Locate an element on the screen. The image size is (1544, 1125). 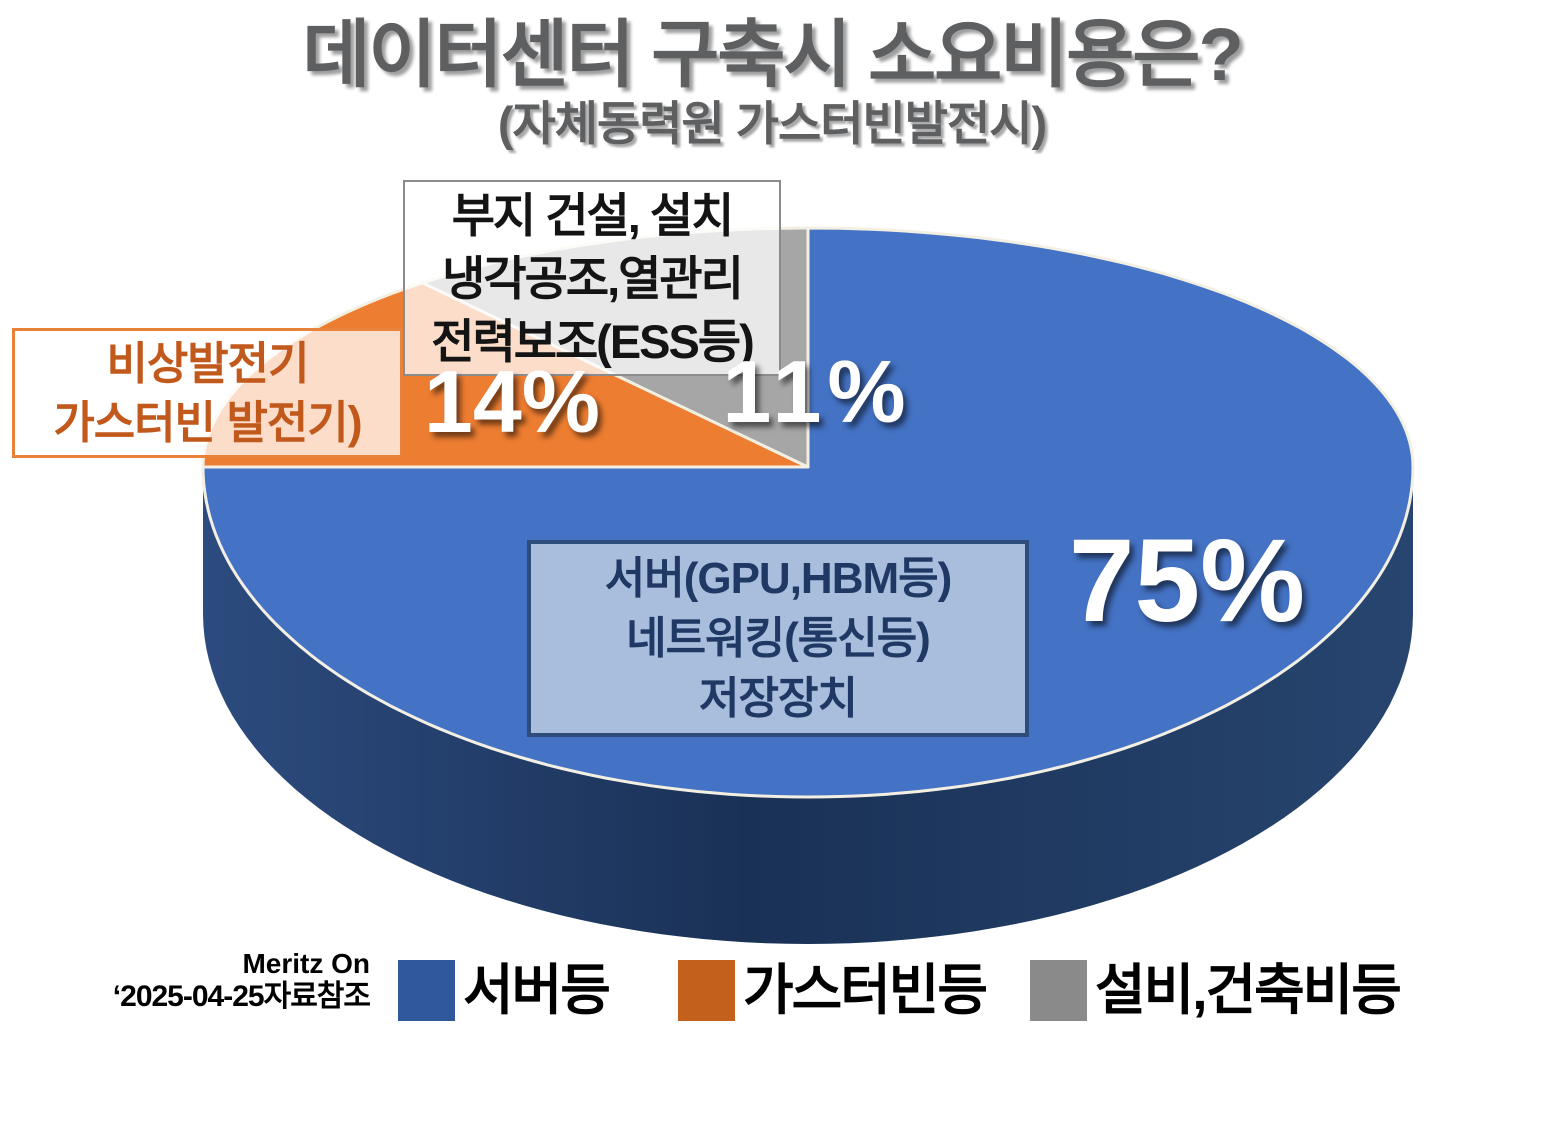
legend-item-construction: 설비,건축비등 is located at coordinates (1216, 990).